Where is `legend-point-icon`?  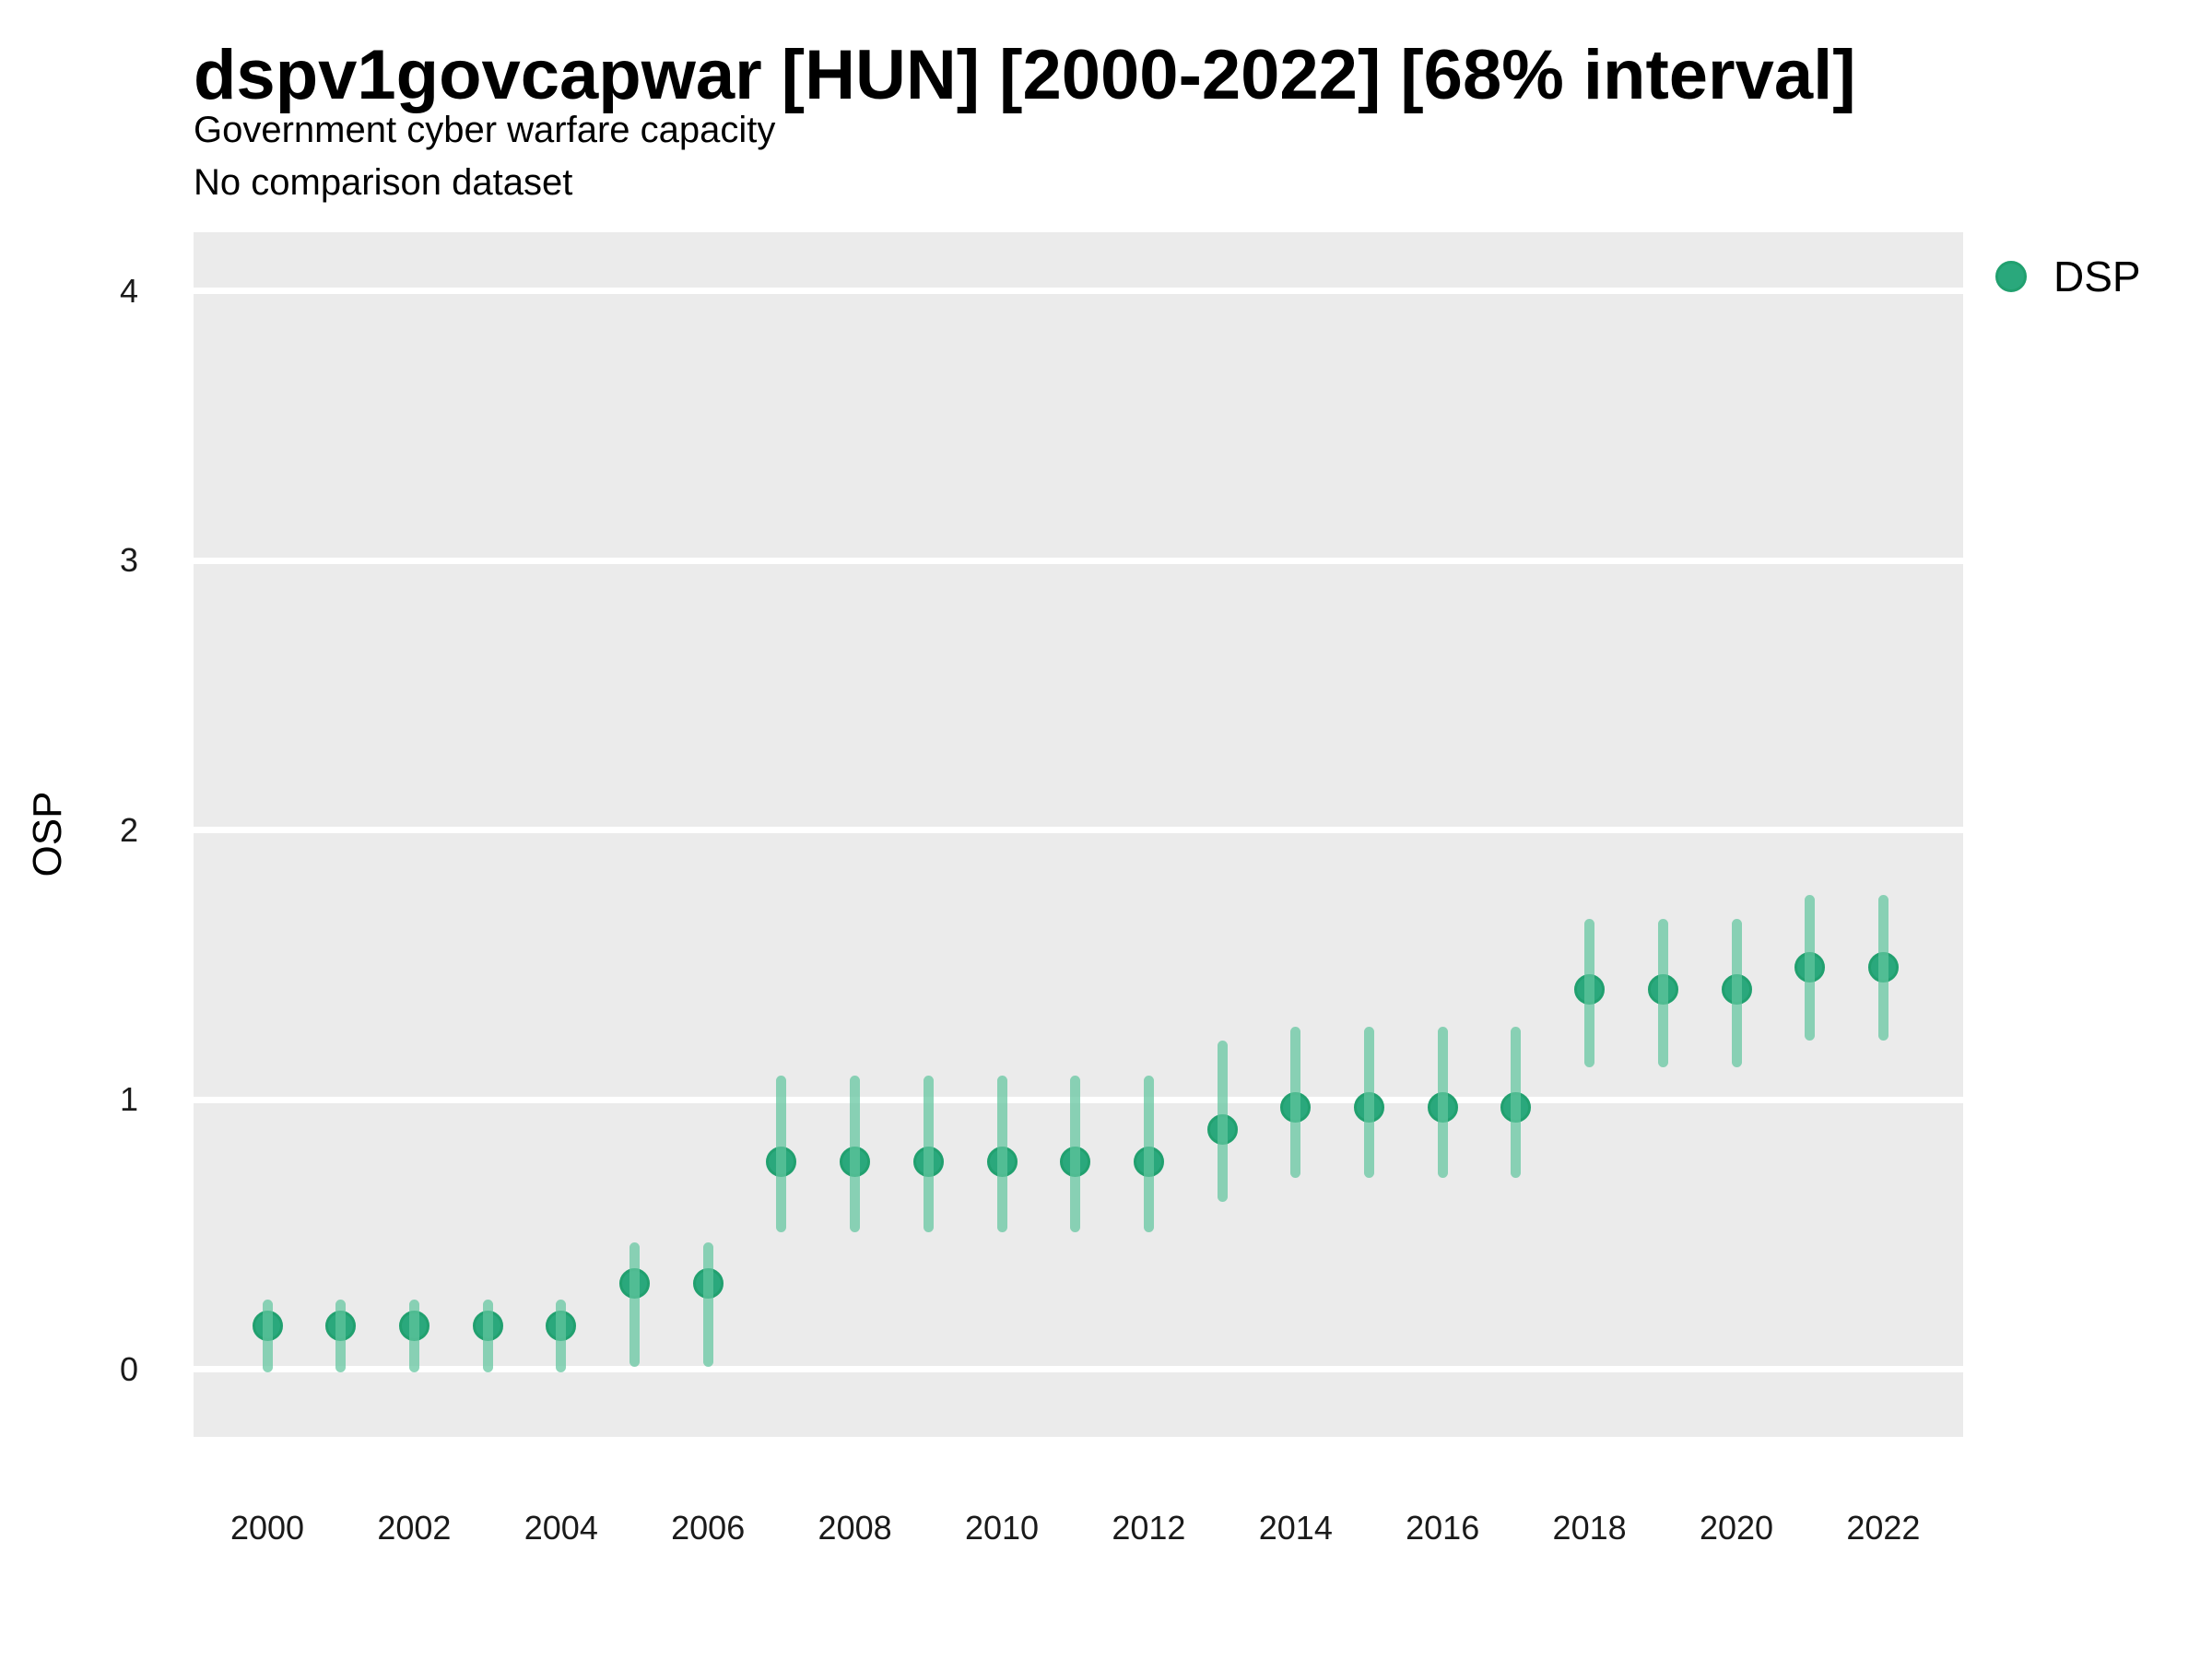 legend-point-icon is located at coordinates (2011, 276).